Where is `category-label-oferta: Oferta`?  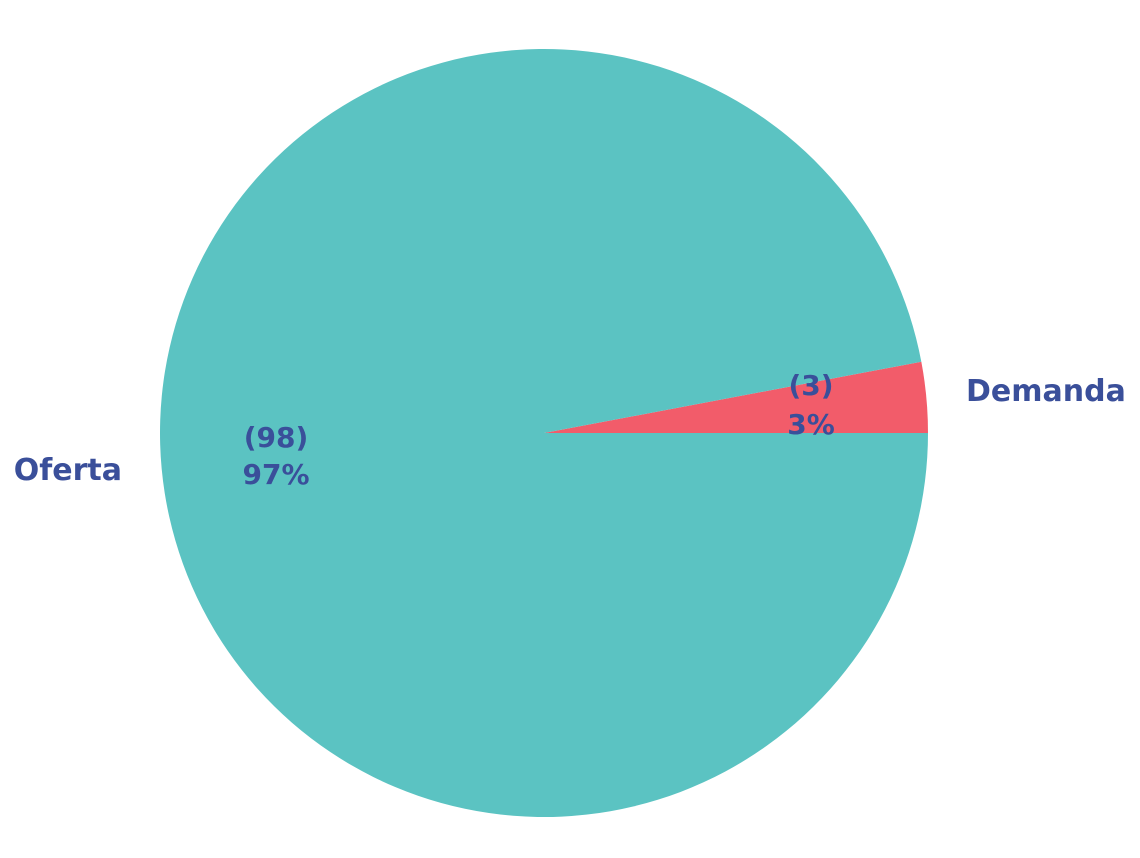 category-label-oferta: Oferta is located at coordinates (68, 470).